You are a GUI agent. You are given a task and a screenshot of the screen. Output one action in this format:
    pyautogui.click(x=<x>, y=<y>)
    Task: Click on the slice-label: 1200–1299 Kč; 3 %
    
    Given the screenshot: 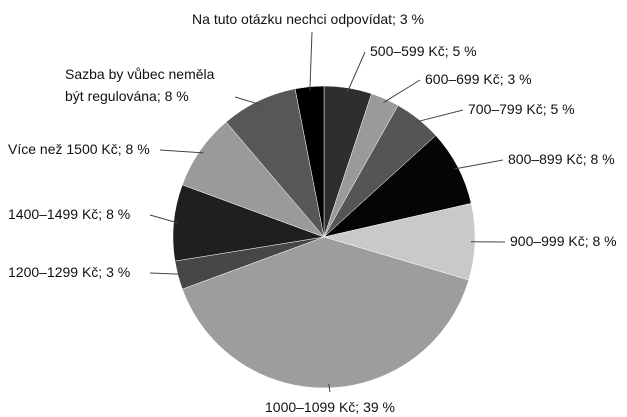 What is the action you would take?
    pyautogui.click(x=69, y=272)
    